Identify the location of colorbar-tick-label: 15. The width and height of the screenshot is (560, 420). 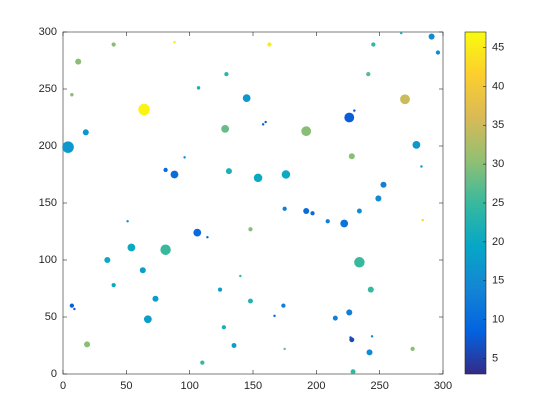
(498, 281).